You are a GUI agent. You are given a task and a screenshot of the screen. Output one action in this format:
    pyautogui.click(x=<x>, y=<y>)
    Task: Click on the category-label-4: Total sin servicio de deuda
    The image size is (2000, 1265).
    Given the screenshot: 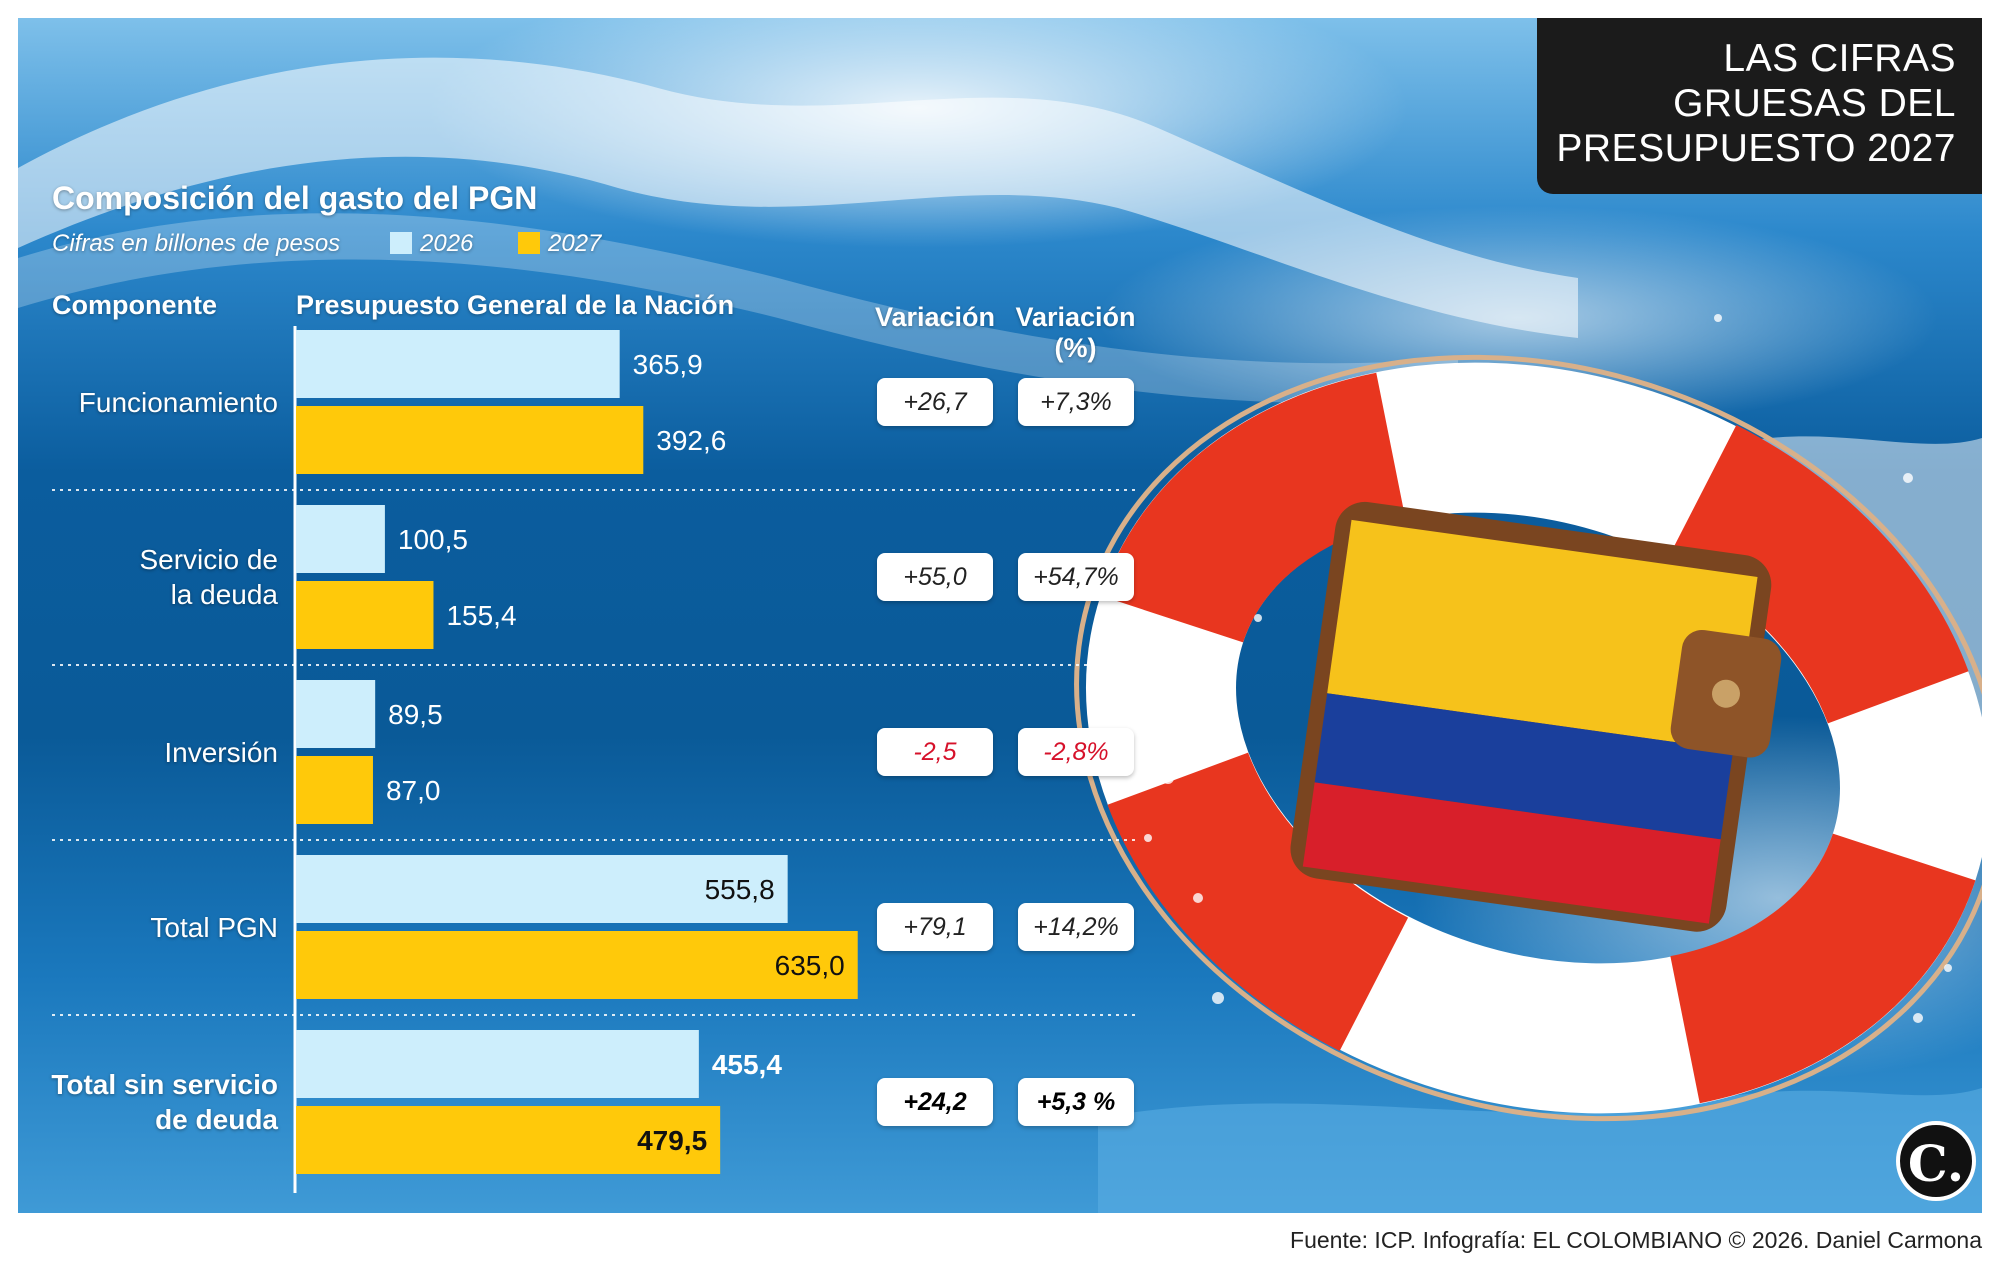 What is the action you would take?
    pyautogui.click(x=148, y=1102)
    